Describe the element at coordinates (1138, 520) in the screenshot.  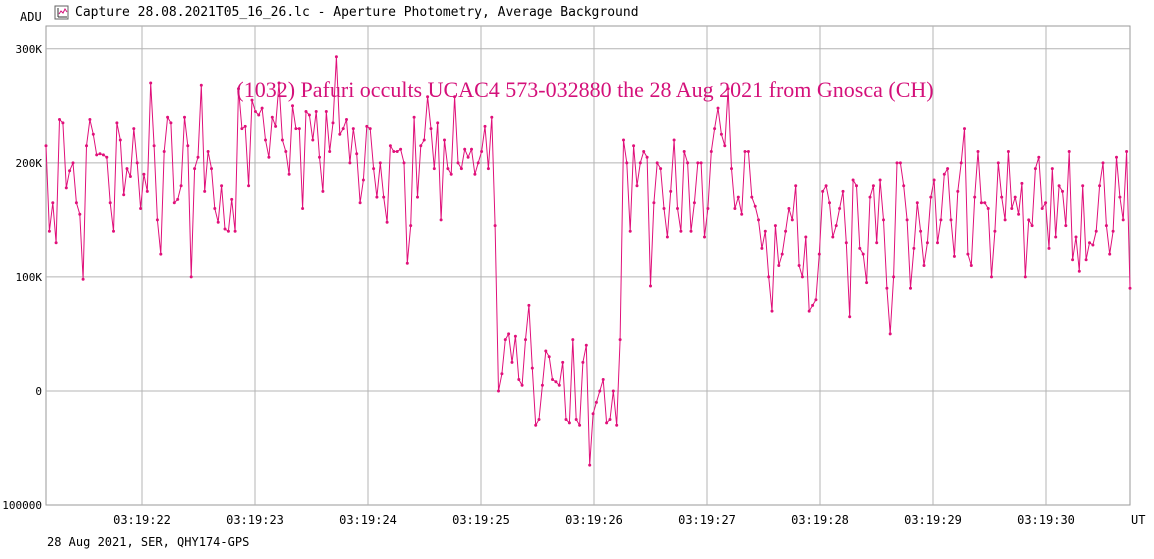
I see `x-axis-unit-label: UT` at that location.